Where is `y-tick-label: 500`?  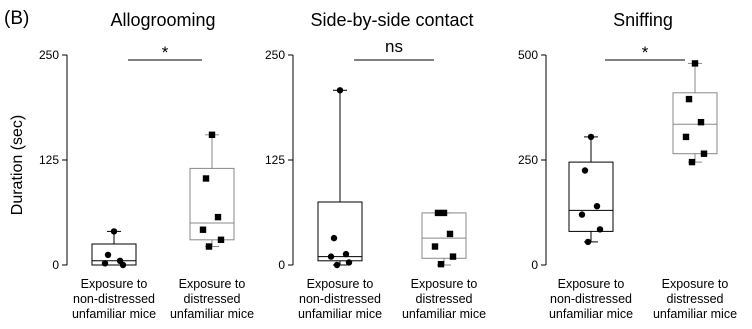
y-tick-label: 500 is located at coordinates (528, 55).